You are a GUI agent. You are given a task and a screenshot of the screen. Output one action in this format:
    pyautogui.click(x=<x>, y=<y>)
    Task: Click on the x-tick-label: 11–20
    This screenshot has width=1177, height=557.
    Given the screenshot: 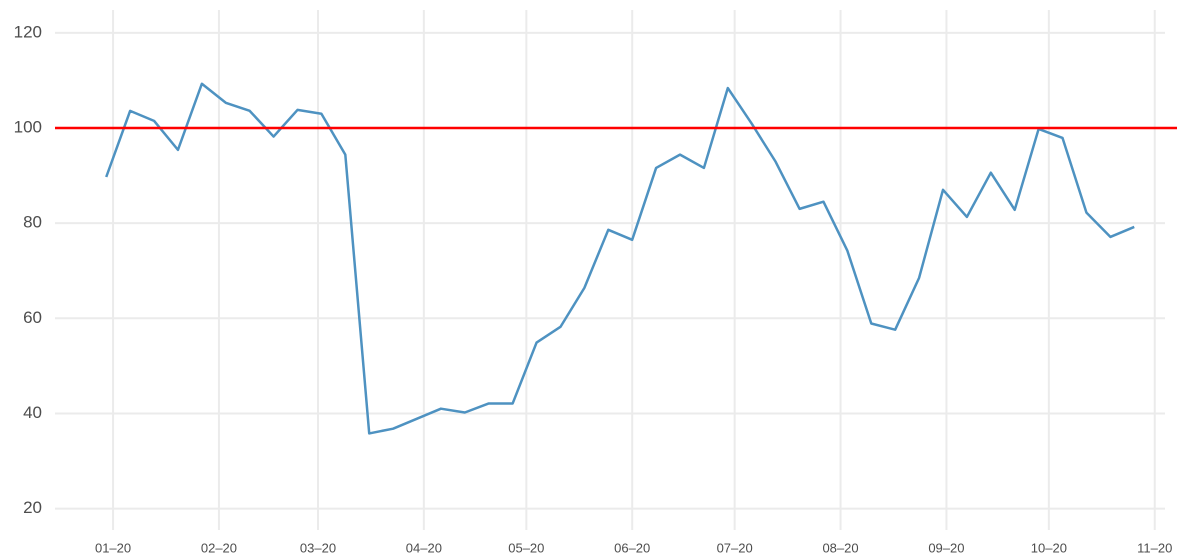 What is the action you would take?
    pyautogui.click(x=1154, y=547)
    